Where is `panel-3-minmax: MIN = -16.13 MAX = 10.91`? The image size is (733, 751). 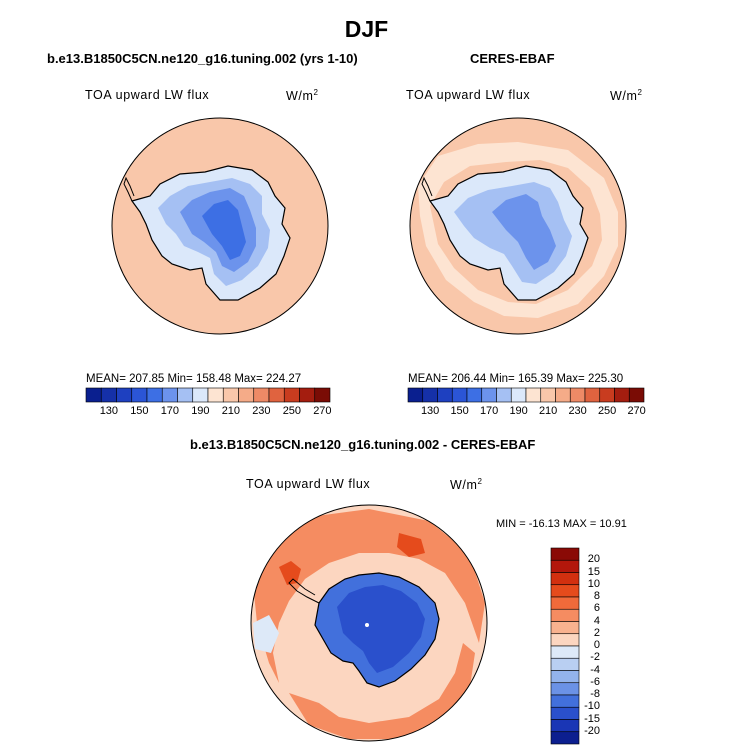
panel-3-minmax: MIN = -16.13 MAX = 10.91 is located at coordinates (561, 524).